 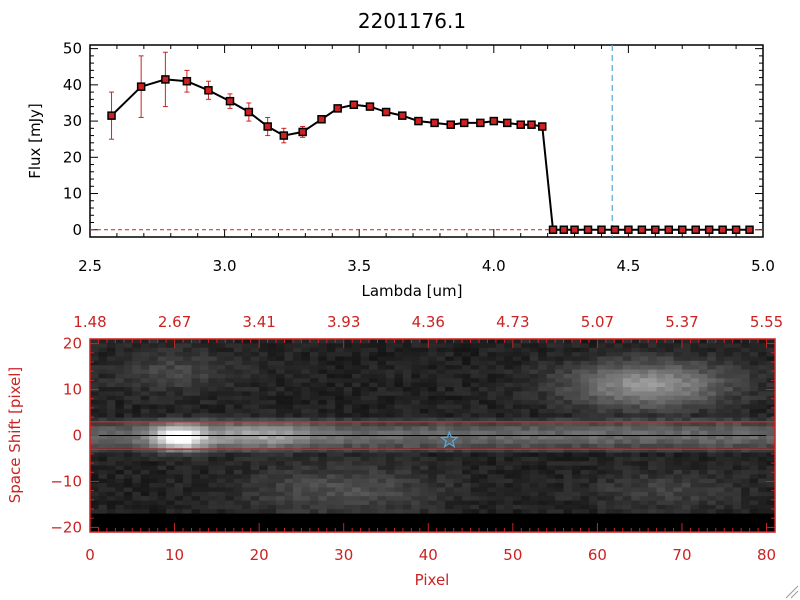 What do you see at coordinates (72, 49) in the screenshot?
I see `y-tick-label: 50` at bounding box center [72, 49].